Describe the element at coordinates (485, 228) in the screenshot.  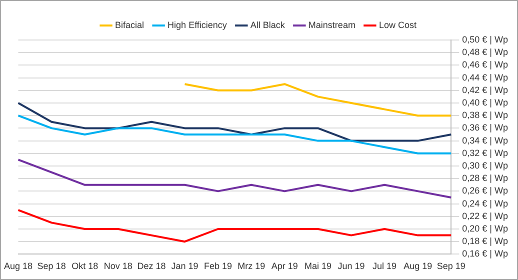
I see `y-tick-label: 0,20 € | Wp` at that location.